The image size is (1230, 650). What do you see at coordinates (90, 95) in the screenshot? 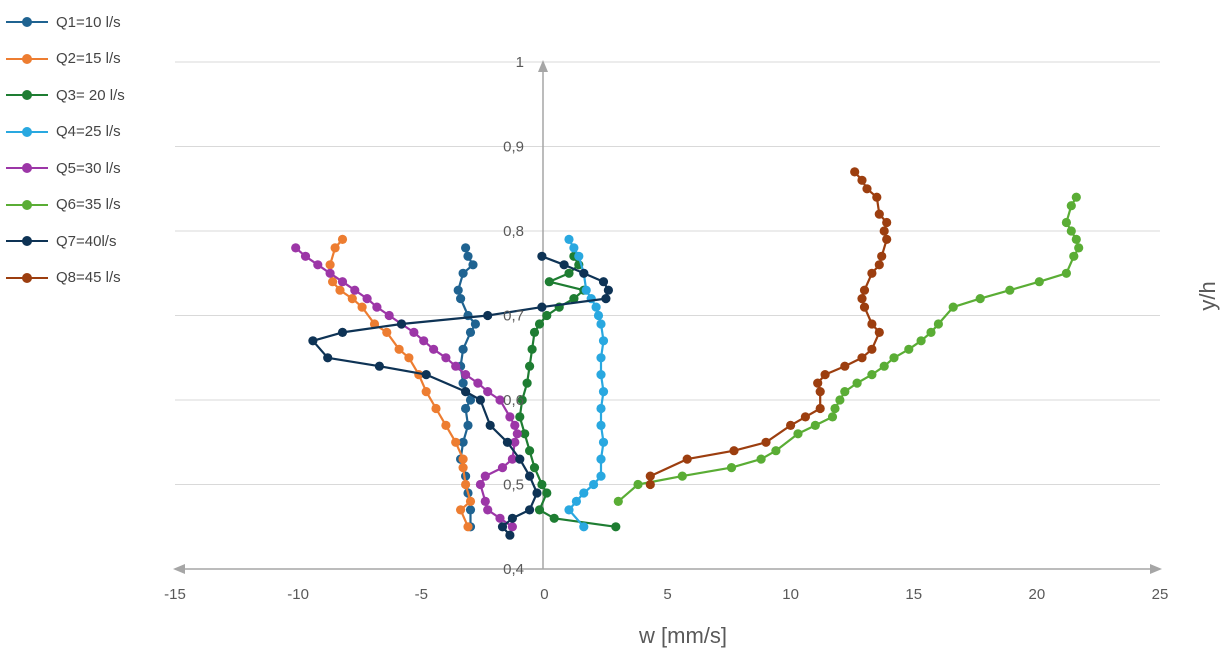
I see `legend-label: Q3= 20 l/s` at bounding box center [90, 95].